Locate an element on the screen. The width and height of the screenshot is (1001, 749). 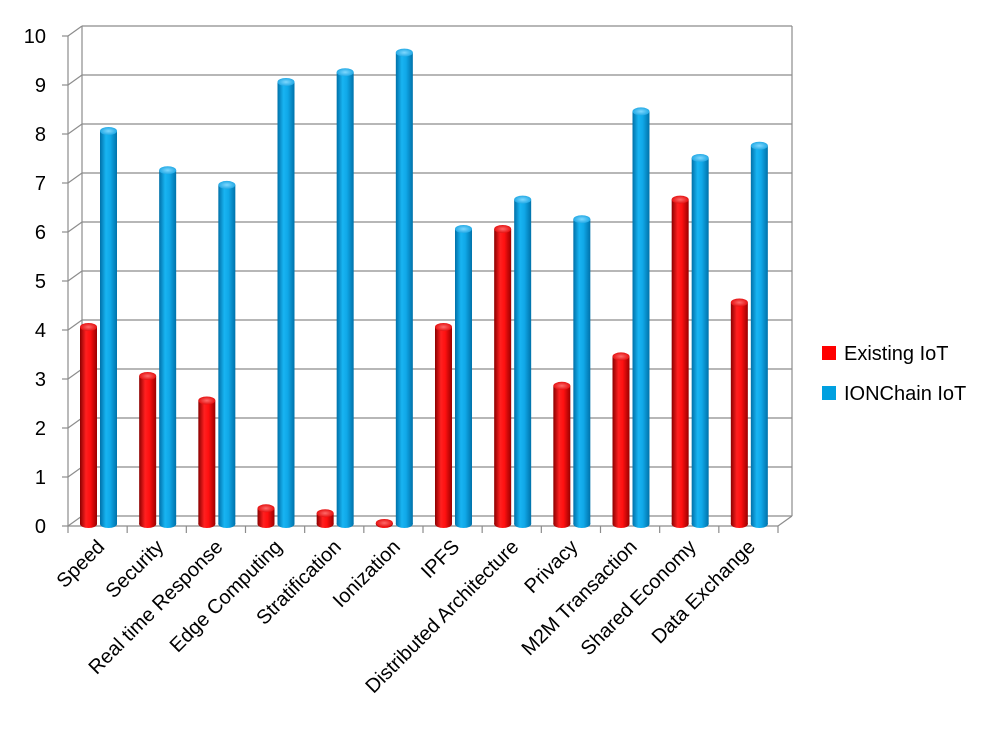
y-tick-label-0: 0 is located at coordinates (40, 527).